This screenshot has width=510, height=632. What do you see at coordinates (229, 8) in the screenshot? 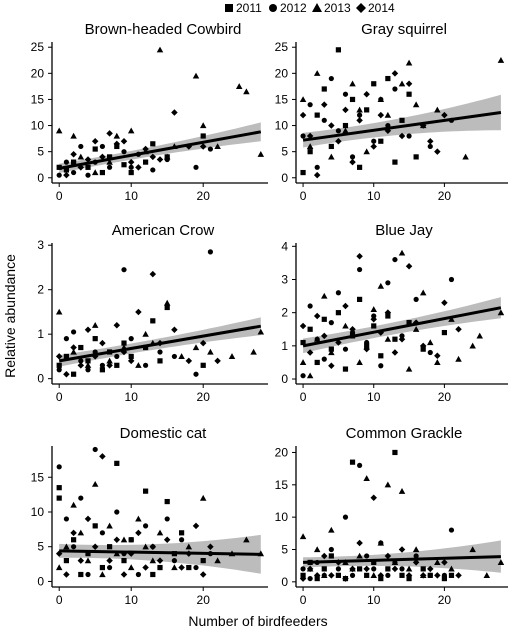
I see `legend-marker-square` at bounding box center [229, 8].